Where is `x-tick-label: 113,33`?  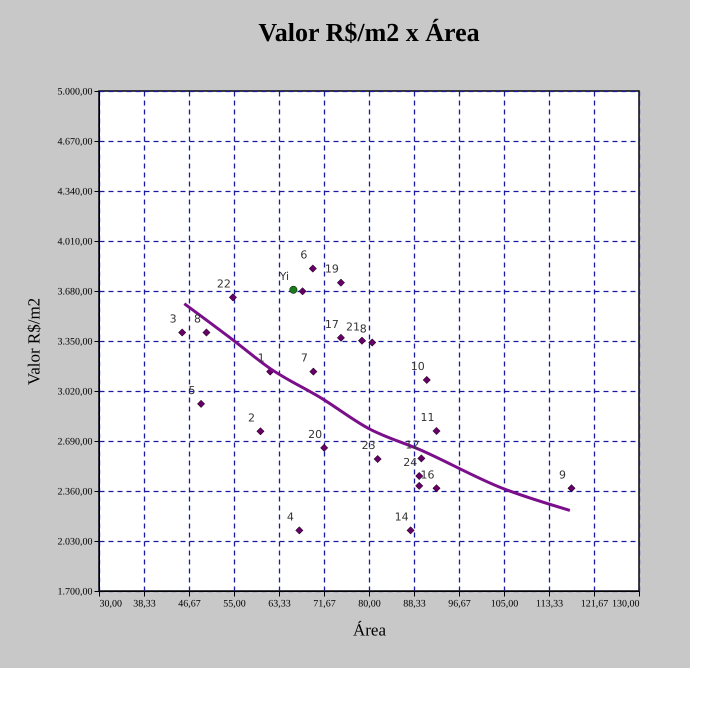
x-tick-label: 113,33 is located at coordinates (550, 604).